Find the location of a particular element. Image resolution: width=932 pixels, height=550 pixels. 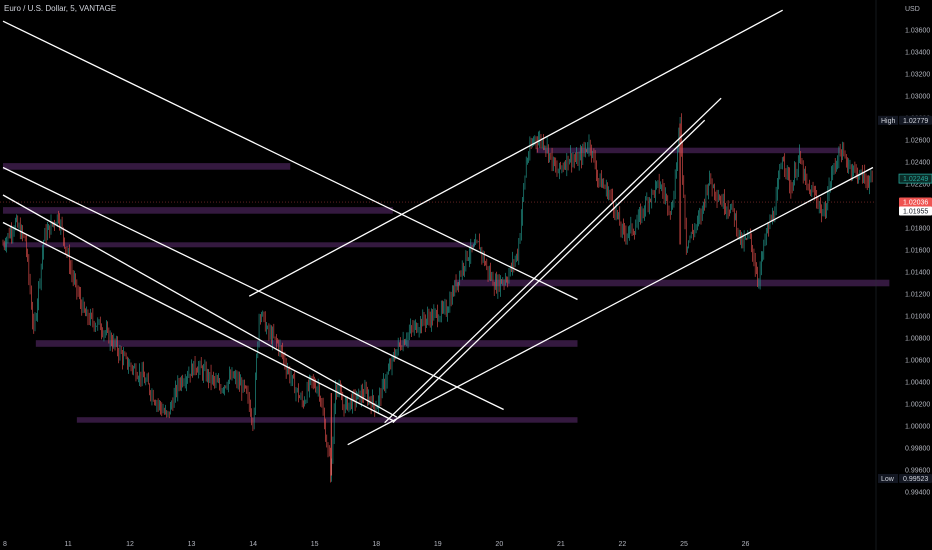

high-tag-label-bg is located at coordinates (888, 120).